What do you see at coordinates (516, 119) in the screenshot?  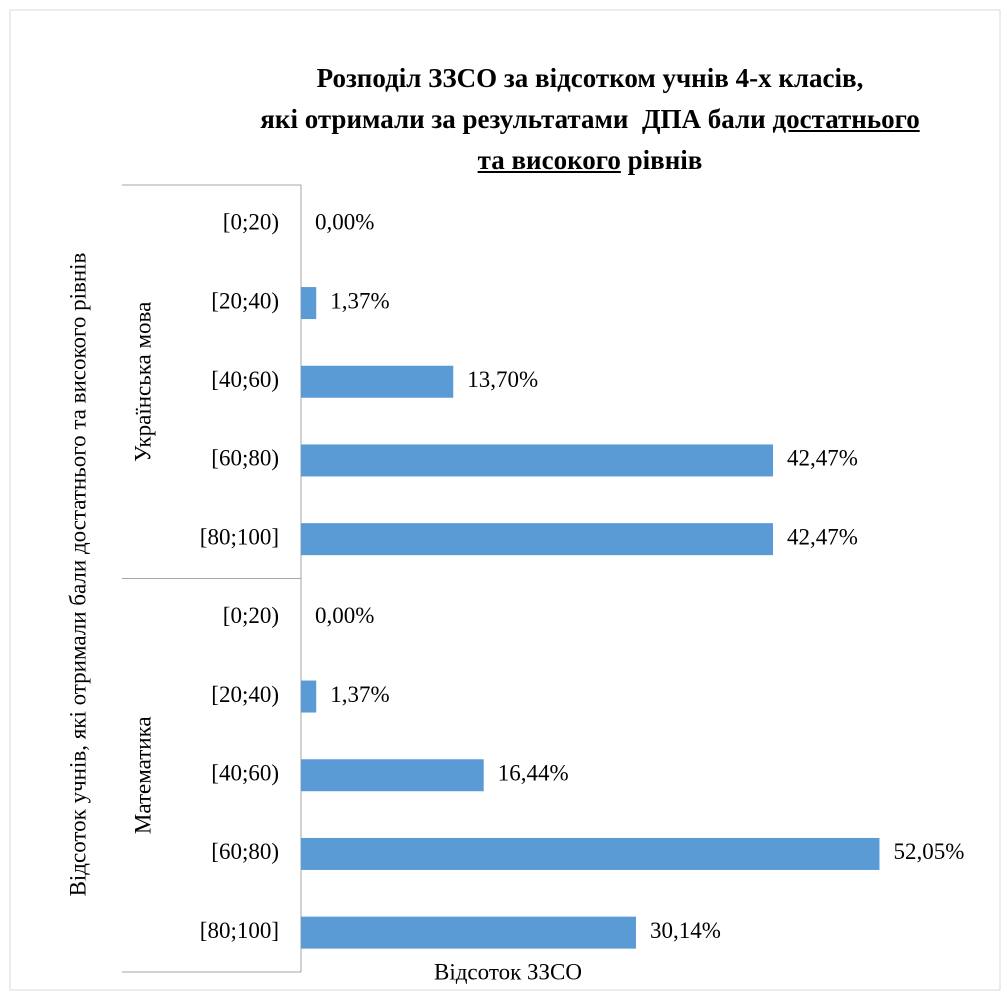 I see `title-segment: які отримали за результатами ДПА бали` at bounding box center [516, 119].